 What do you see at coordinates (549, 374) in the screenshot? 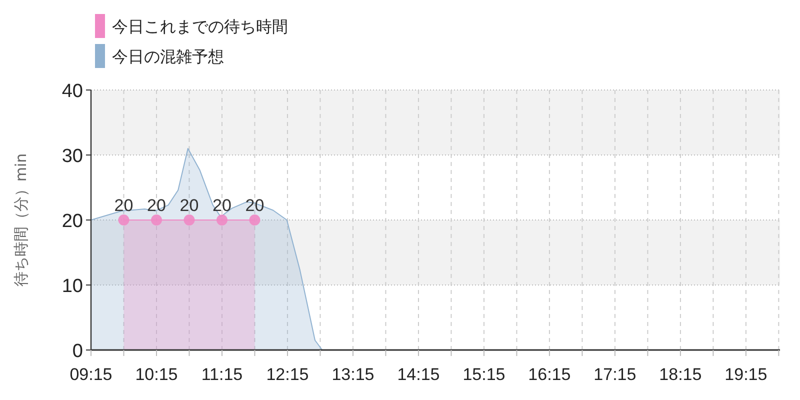
I see `x-tick-label: 16:15` at bounding box center [549, 374].